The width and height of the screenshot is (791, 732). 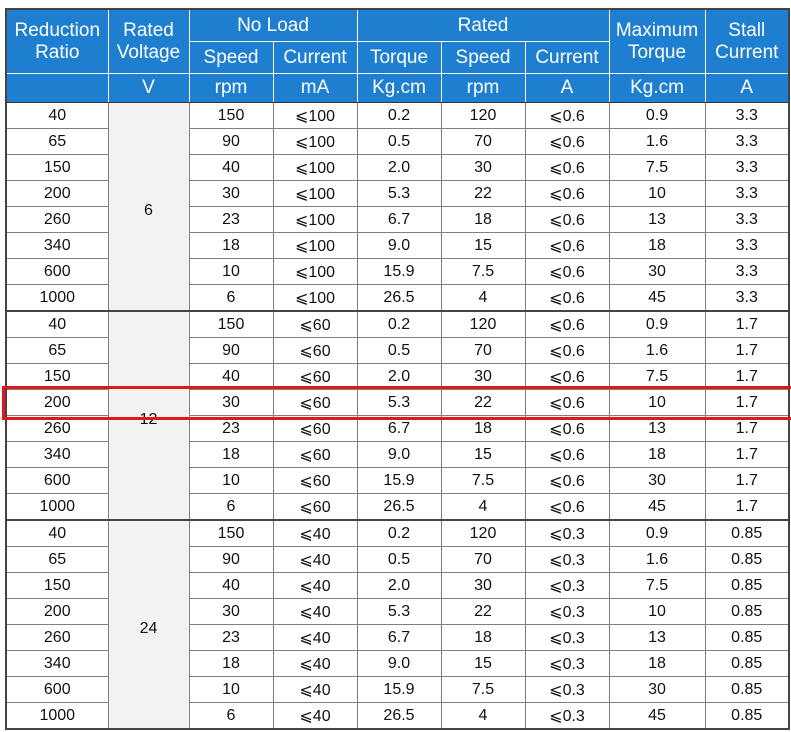 I want to click on cell-rated-torque: 6.7, so click(x=399, y=637).